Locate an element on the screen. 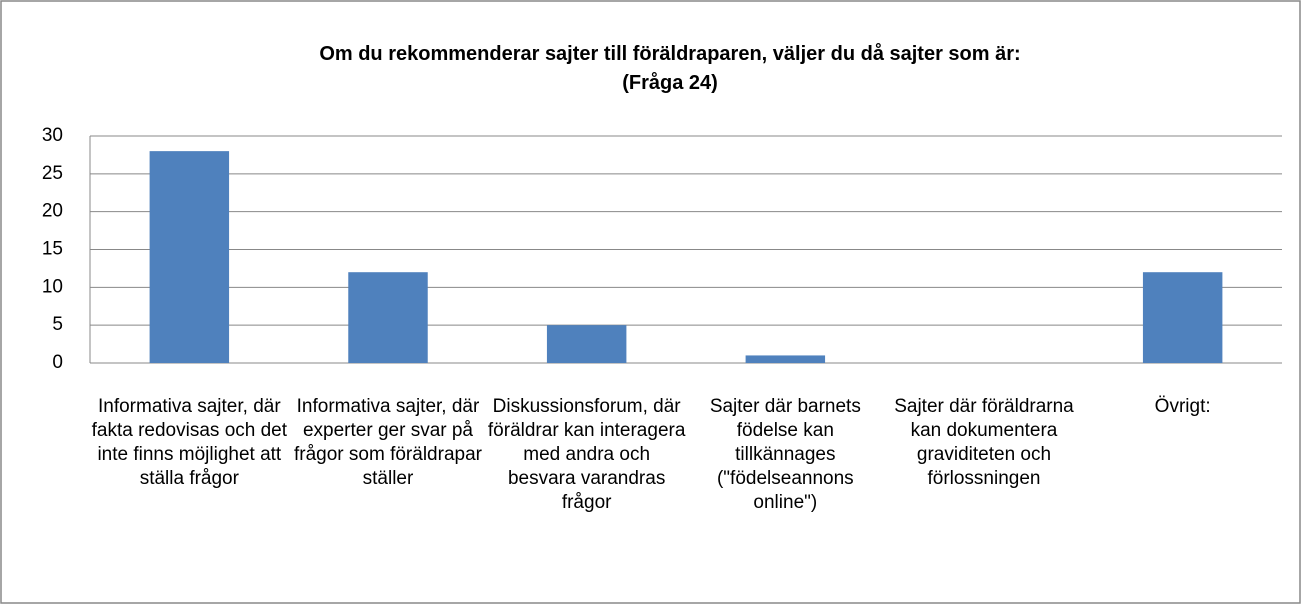 This screenshot has width=1302, height=605. y-tick-label: 20 is located at coordinates (52, 211).